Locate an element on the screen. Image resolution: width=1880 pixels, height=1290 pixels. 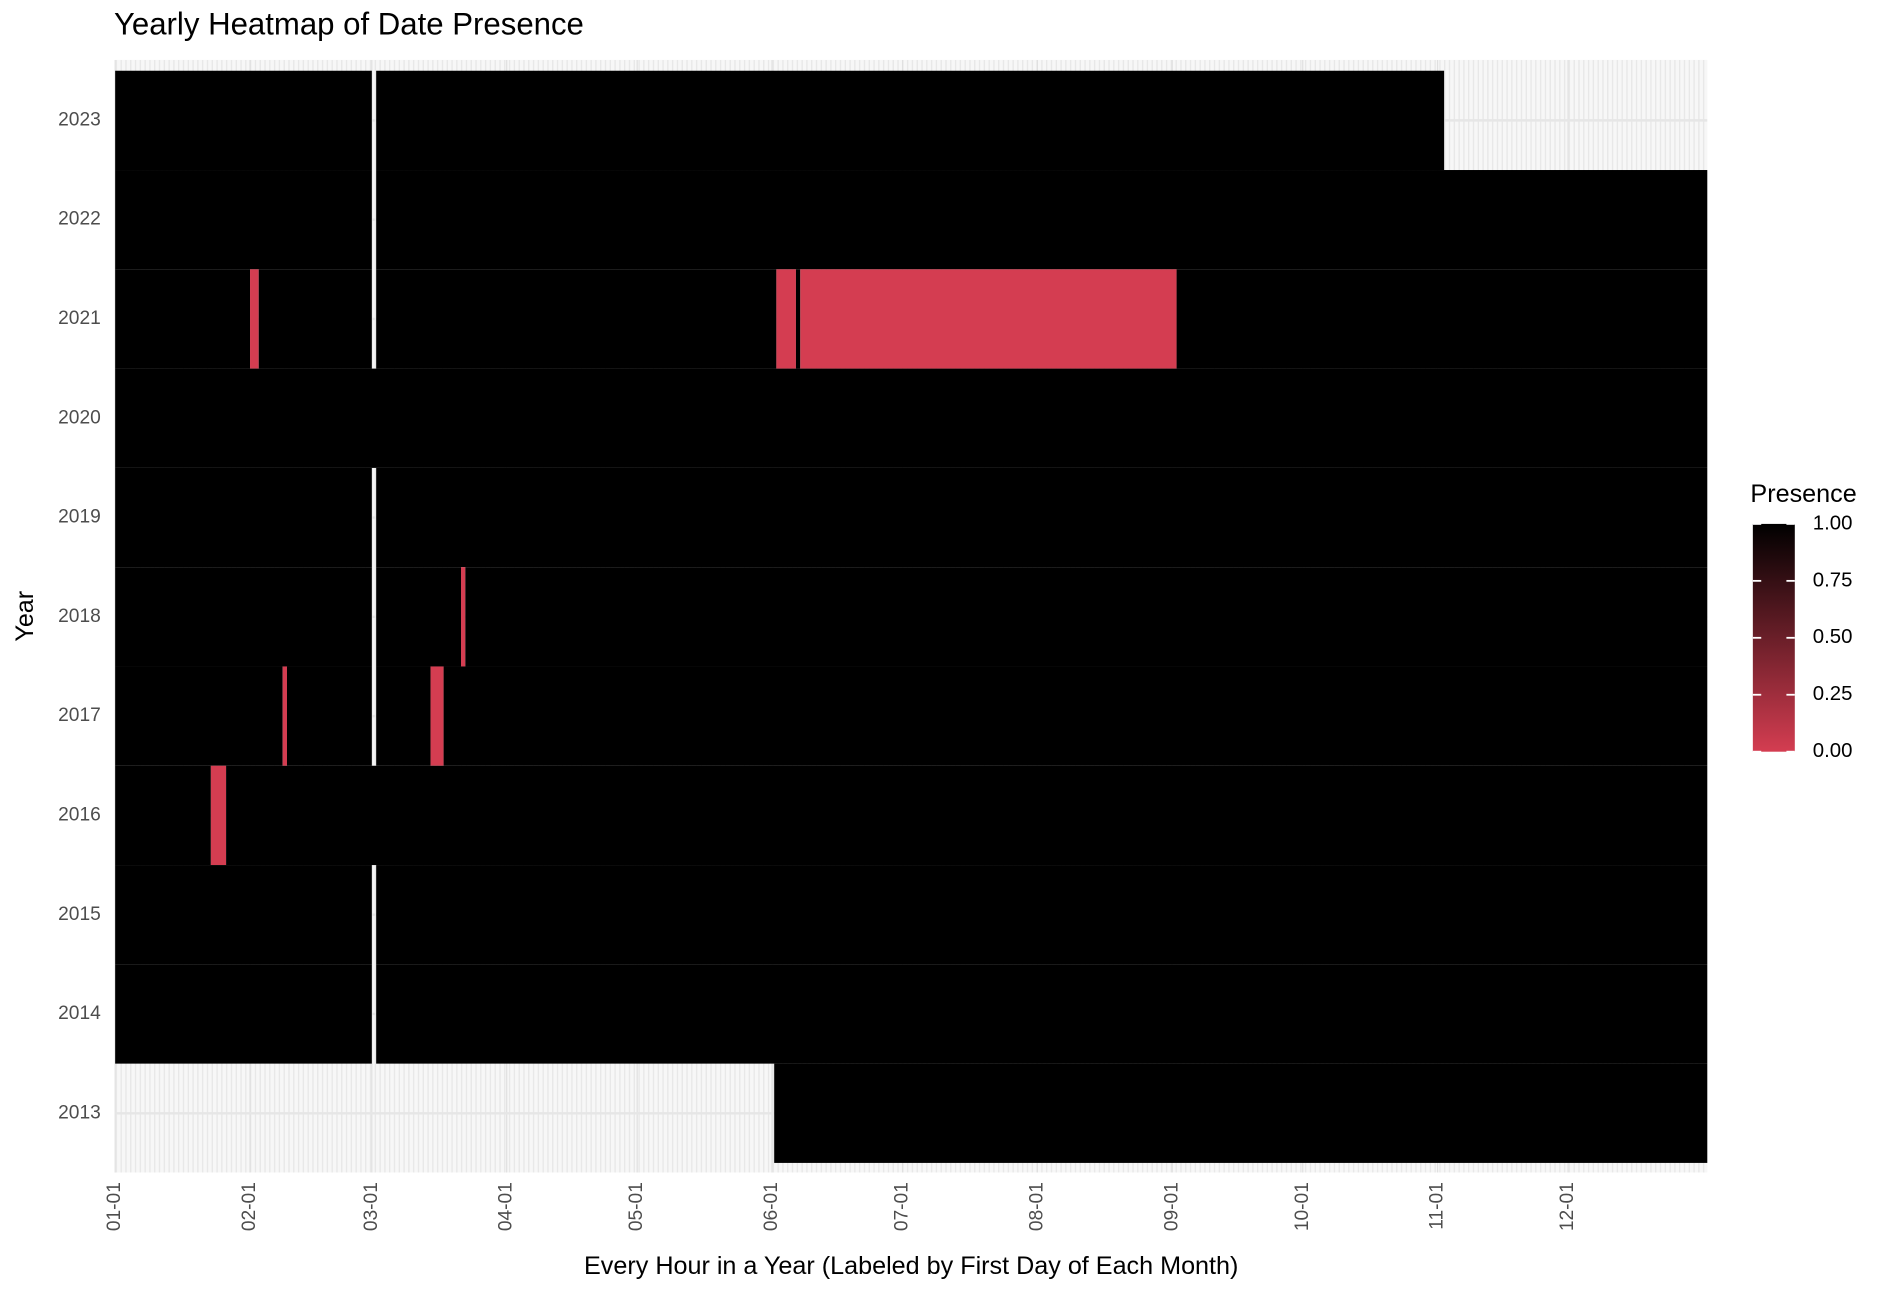
legend-tick-label: 0.00 is located at coordinates (1833, 751).